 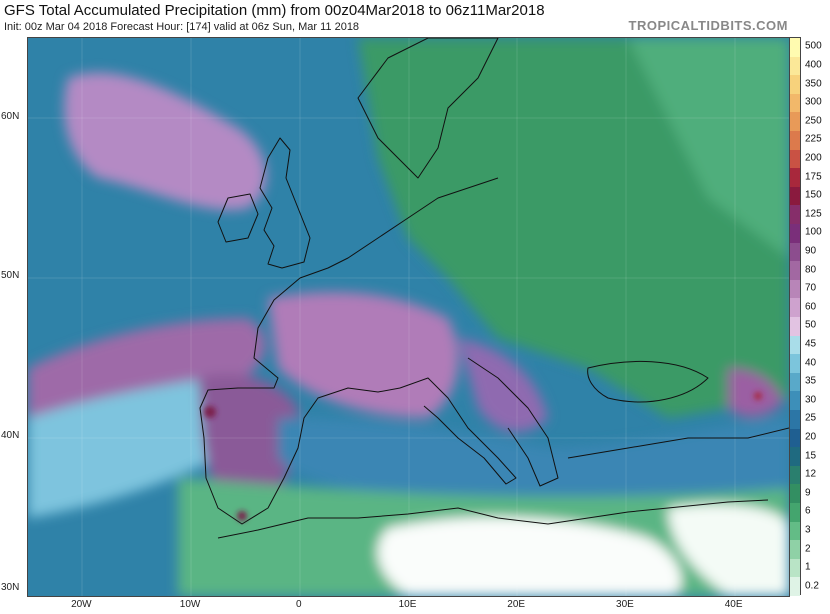 What do you see at coordinates (493, 519) in the screenshot?
I see `coast-north-africa` at bounding box center [493, 519].